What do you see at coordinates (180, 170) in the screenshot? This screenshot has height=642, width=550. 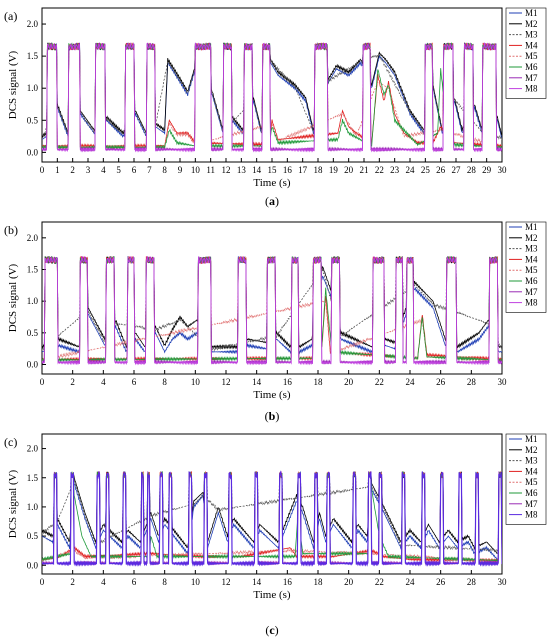 I see `x-tick-label: 9` at bounding box center [180, 170].